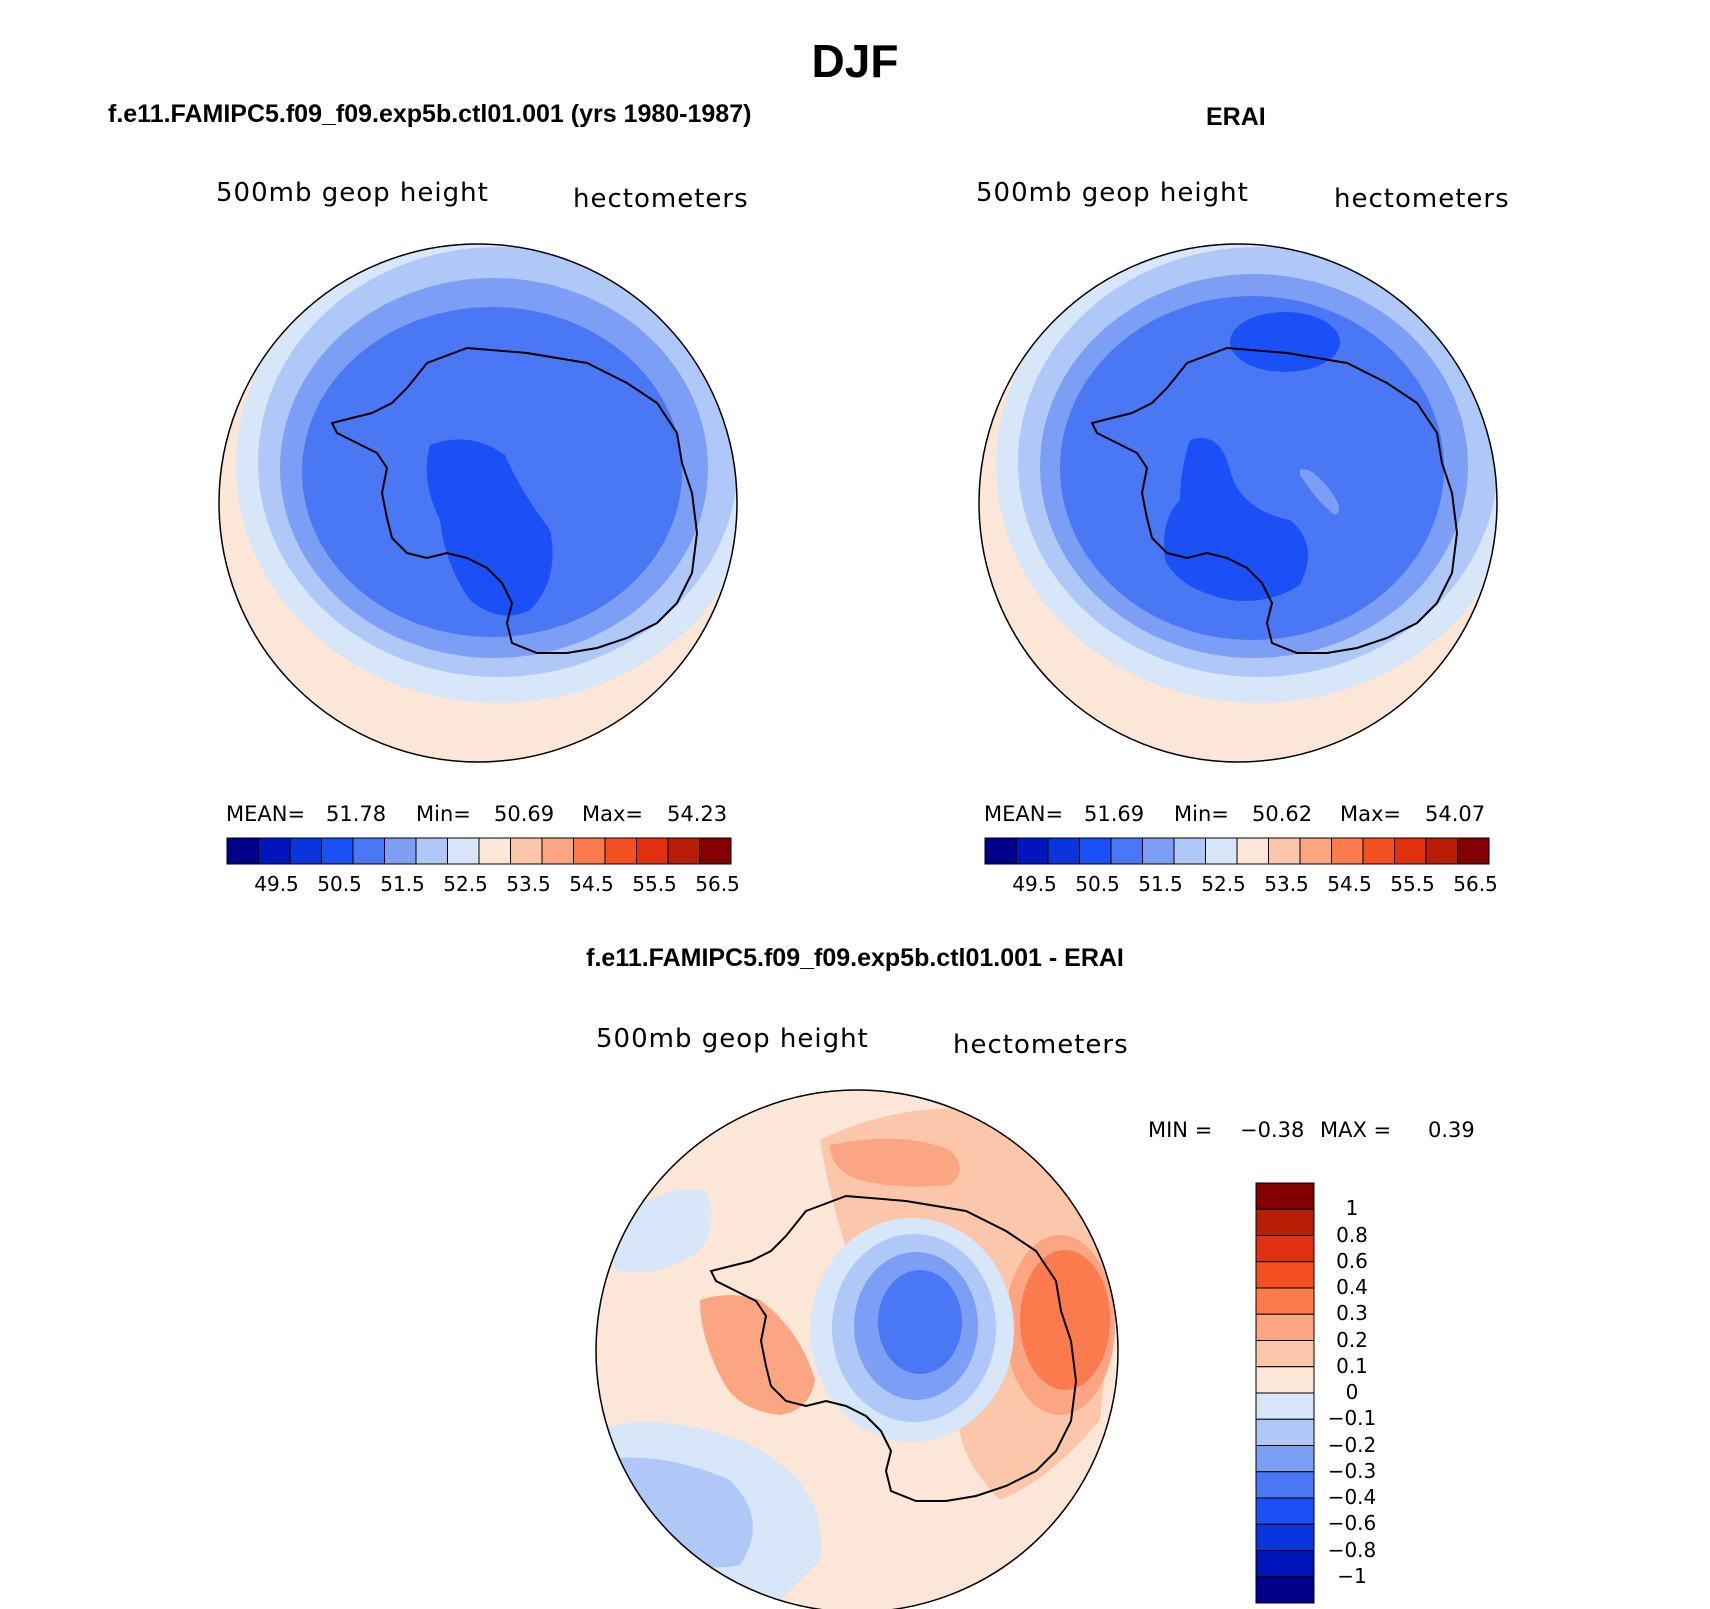 Image resolution: width=1710 pixels, height=1609 pixels. What do you see at coordinates (465, 884) in the screenshot?
I see `panel-1-colorbar-tick-label: 52.5` at bounding box center [465, 884].